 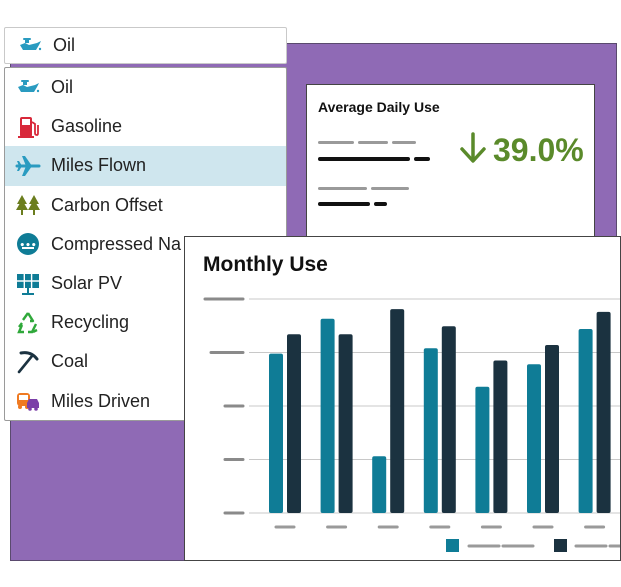 What do you see at coordinates (28, 205) in the screenshot?
I see `trees-icon` at bounding box center [28, 205].